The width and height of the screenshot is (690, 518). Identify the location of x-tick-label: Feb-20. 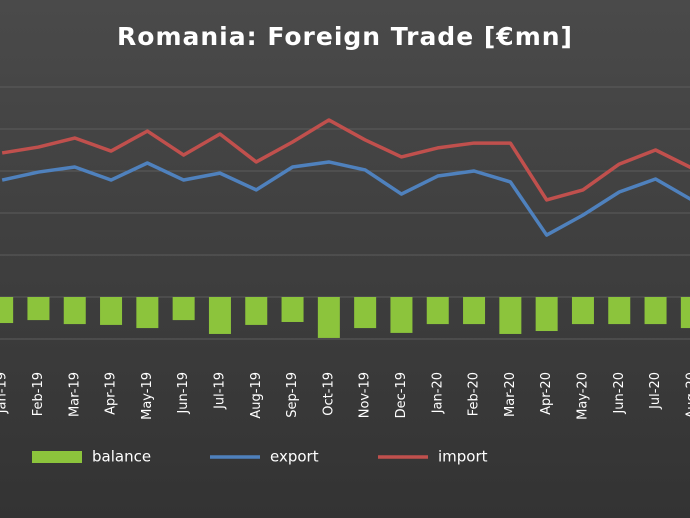
(474, 394).